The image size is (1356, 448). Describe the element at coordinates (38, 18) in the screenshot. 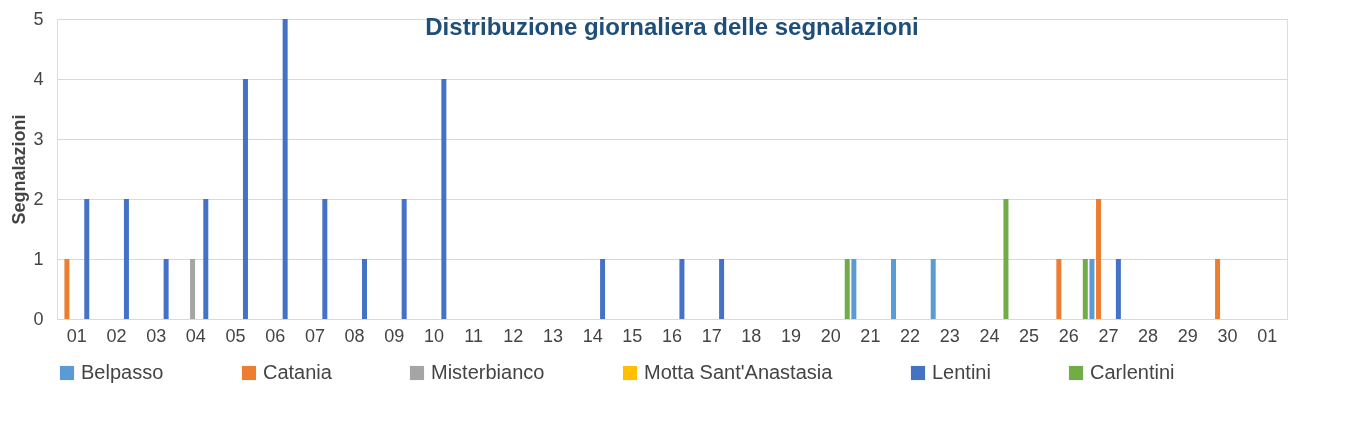

I see `y-tick-label: 5` at that location.